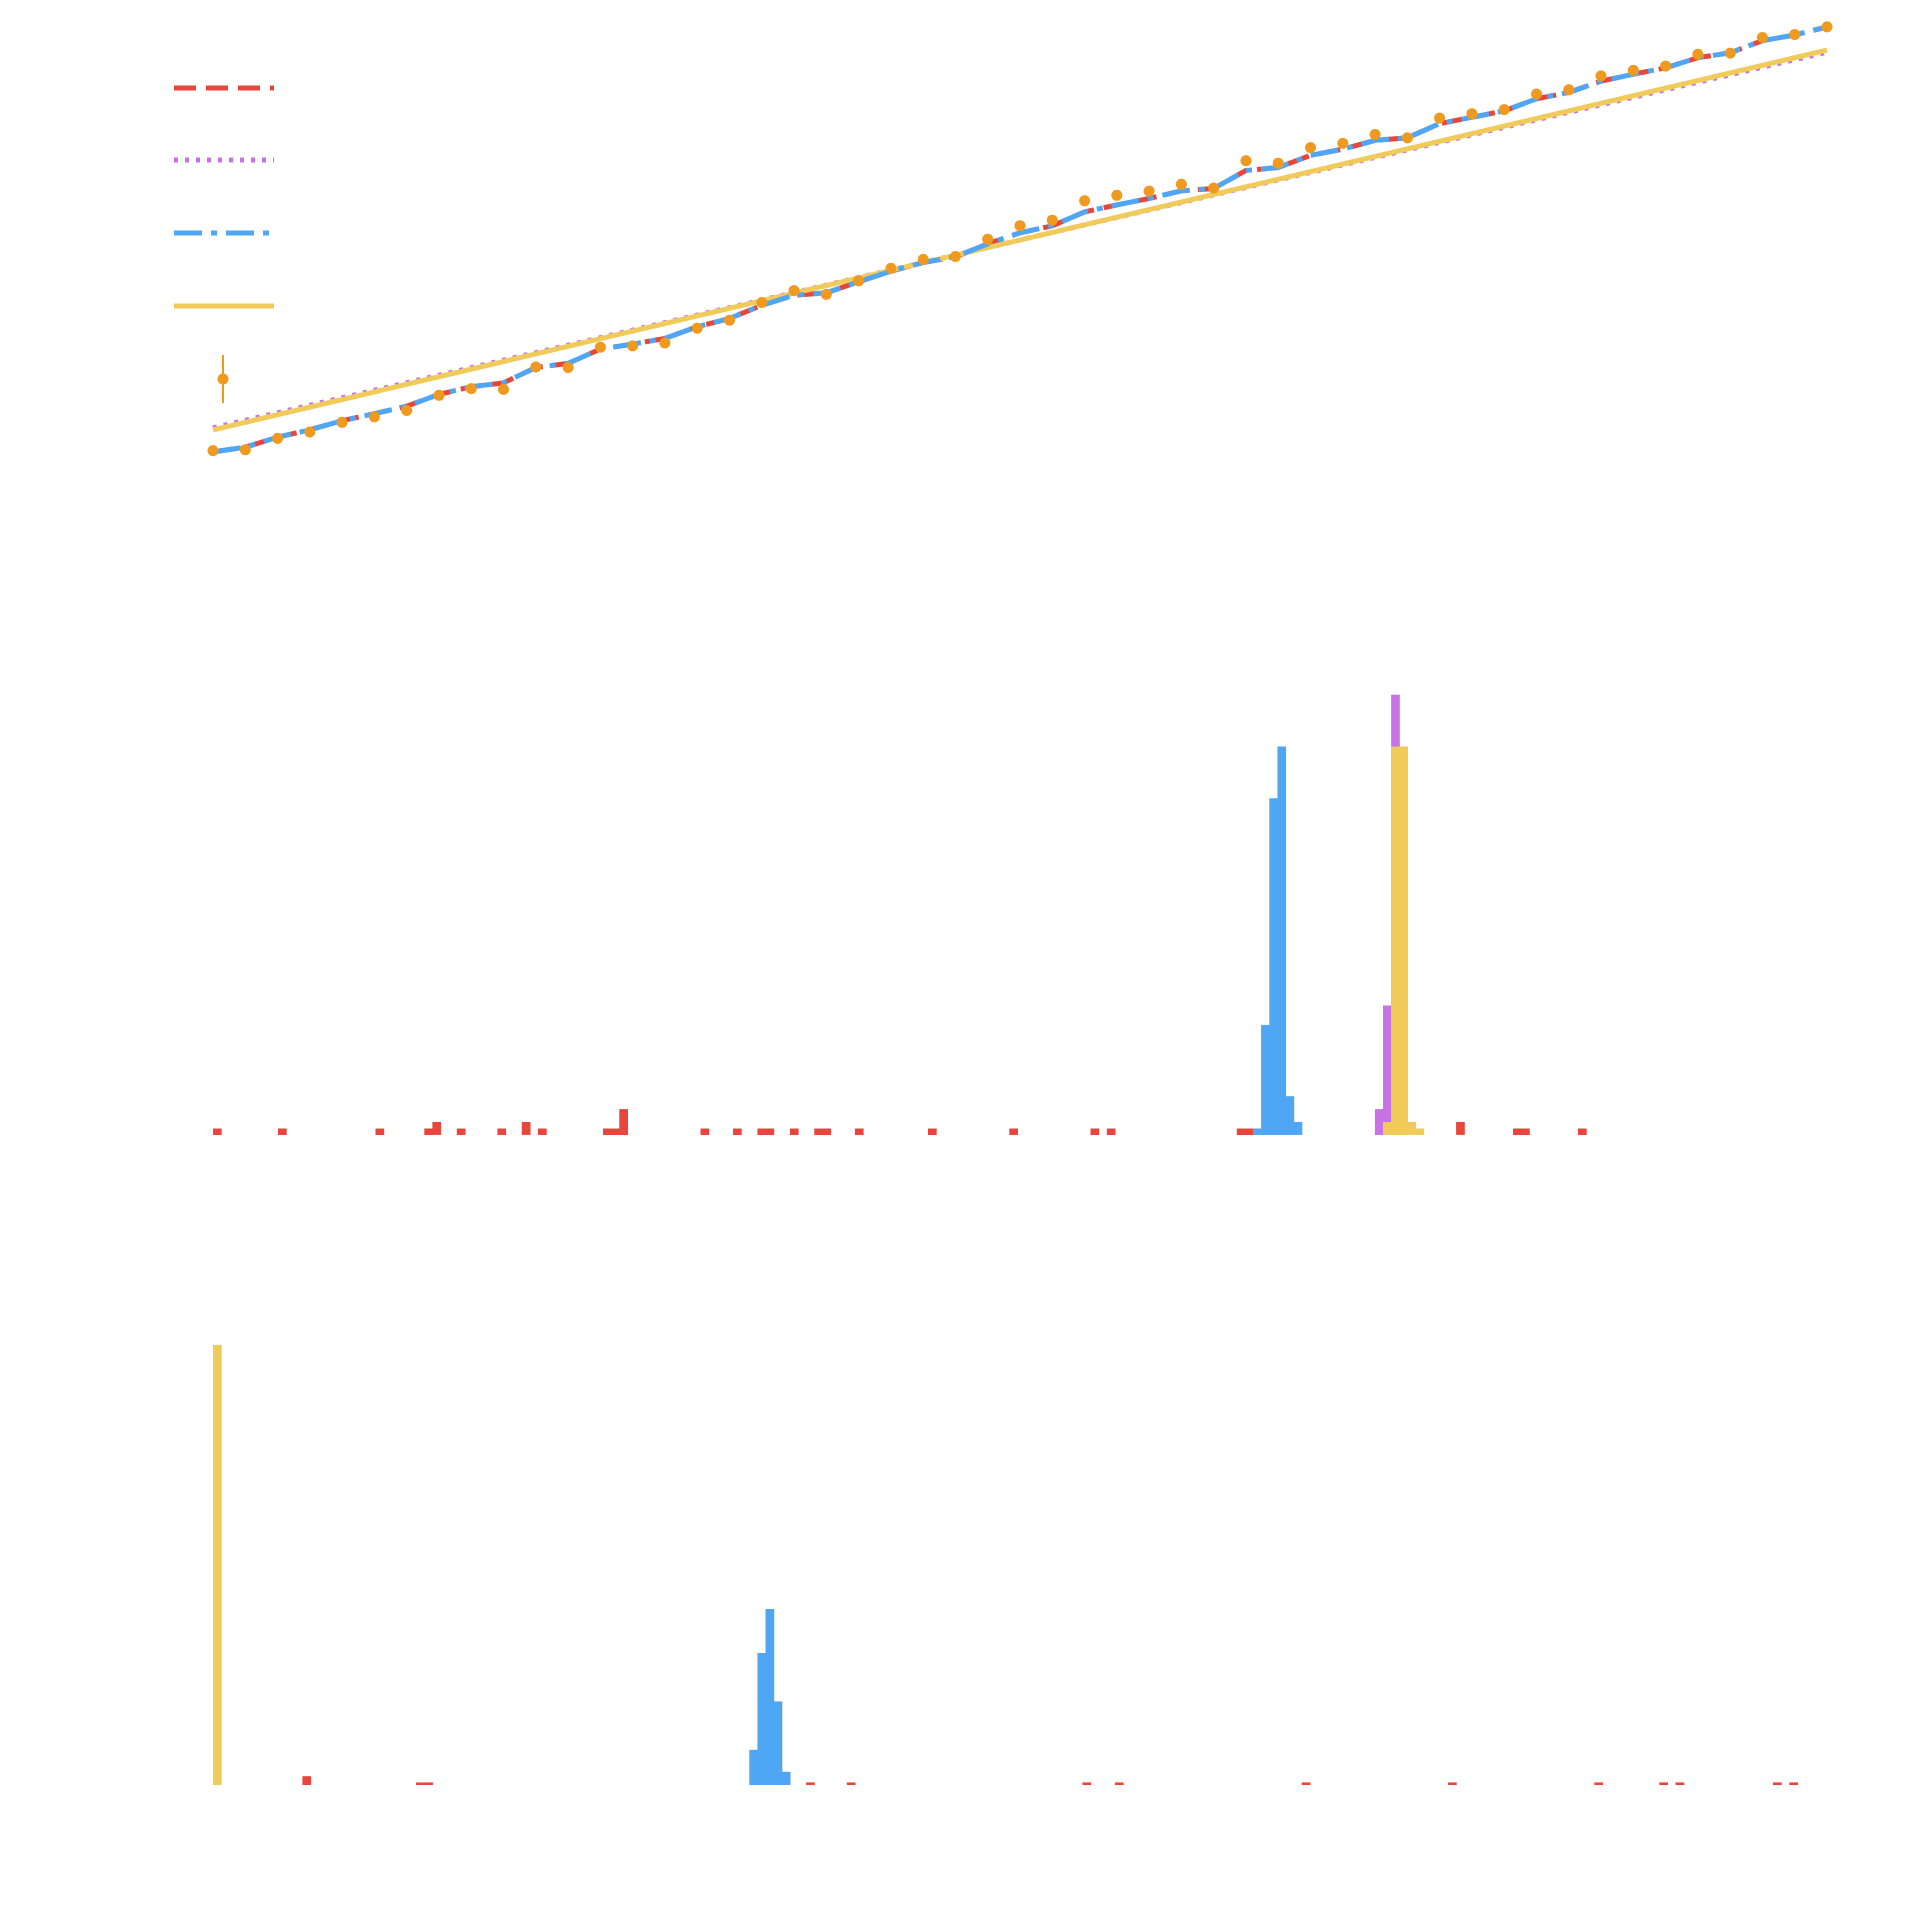  Describe the element at coordinates (1379, 1122) in the screenshot. I see `hist1-bar-purple` at that location.